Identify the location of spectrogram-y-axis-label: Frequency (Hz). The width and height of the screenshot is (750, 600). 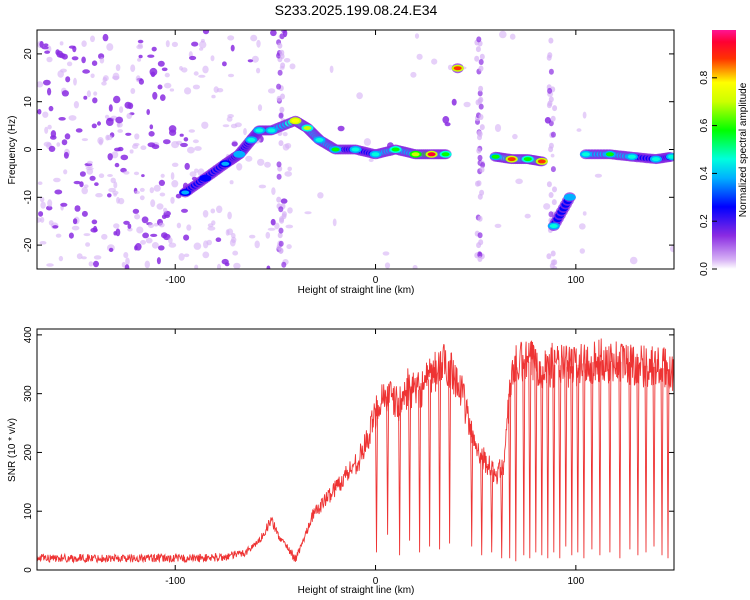
(12, 150).